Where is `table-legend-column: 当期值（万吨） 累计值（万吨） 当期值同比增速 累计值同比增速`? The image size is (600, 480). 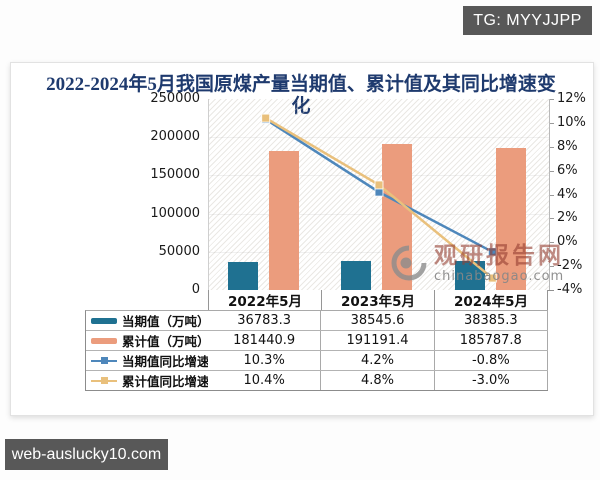 table-legend-column: 当期值（万吨） 累计值（万吨） 当期值同比增速 累计值同比增速 is located at coordinates (147, 350).